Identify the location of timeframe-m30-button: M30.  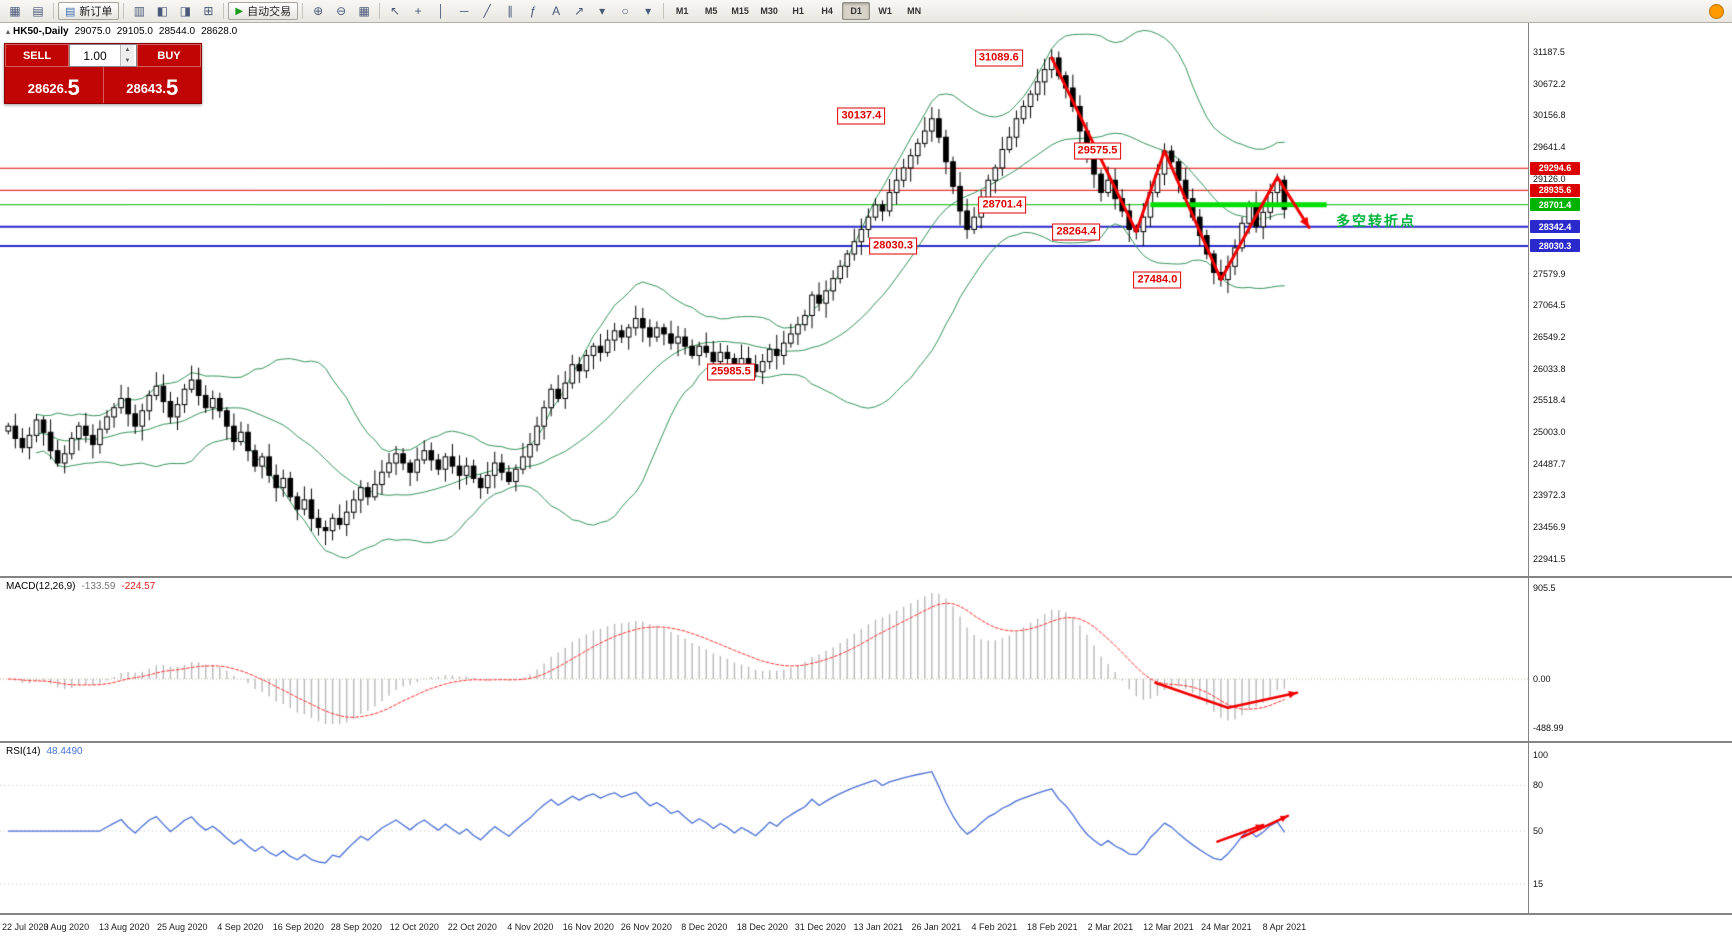
(769, 11).